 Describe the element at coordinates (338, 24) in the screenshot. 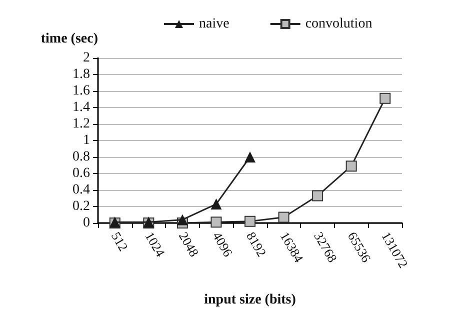

I see `legend-label: convolution` at that location.